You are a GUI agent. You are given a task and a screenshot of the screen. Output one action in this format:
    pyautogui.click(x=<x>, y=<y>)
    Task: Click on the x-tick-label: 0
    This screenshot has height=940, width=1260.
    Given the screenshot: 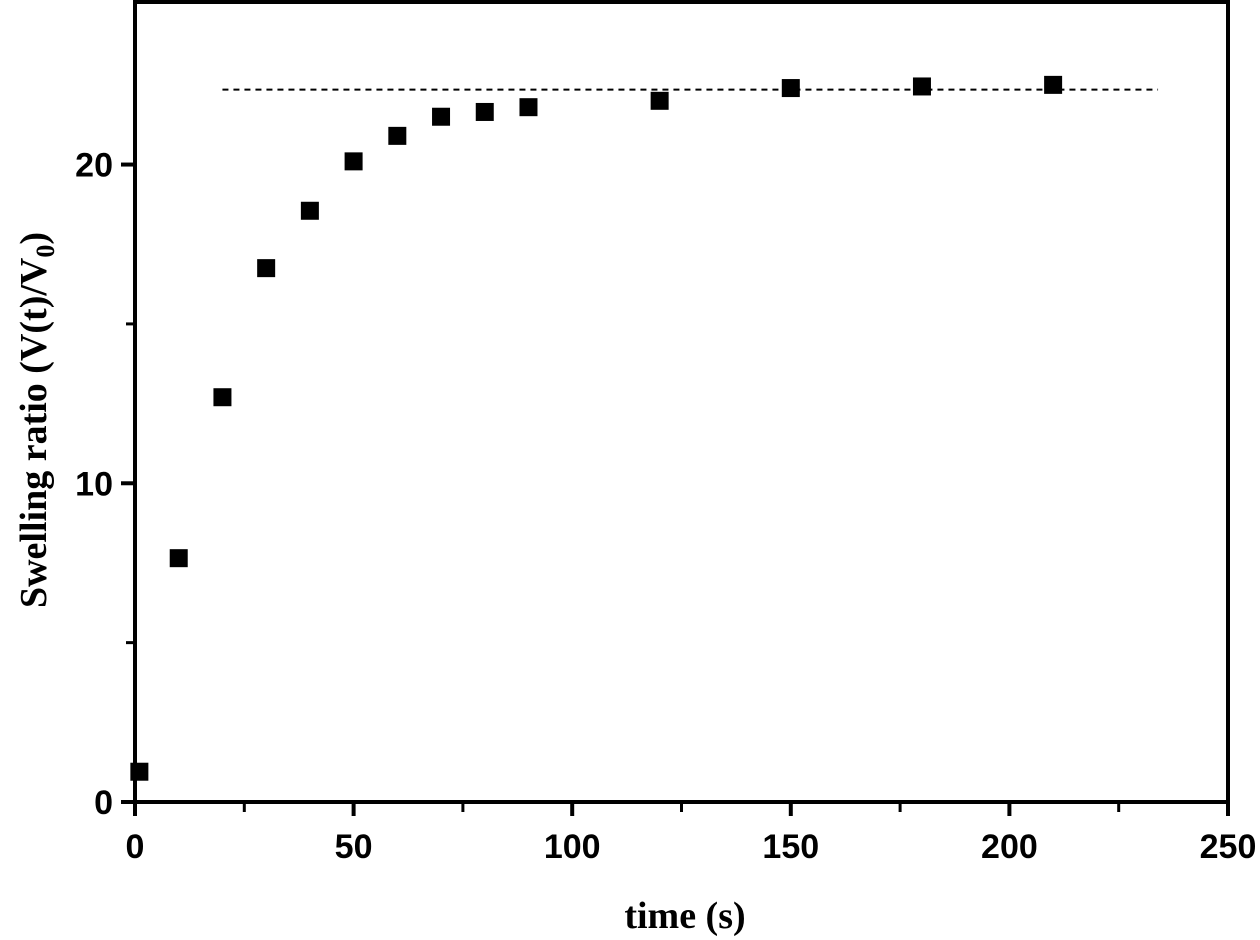 What is the action you would take?
    pyautogui.click(x=135, y=847)
    